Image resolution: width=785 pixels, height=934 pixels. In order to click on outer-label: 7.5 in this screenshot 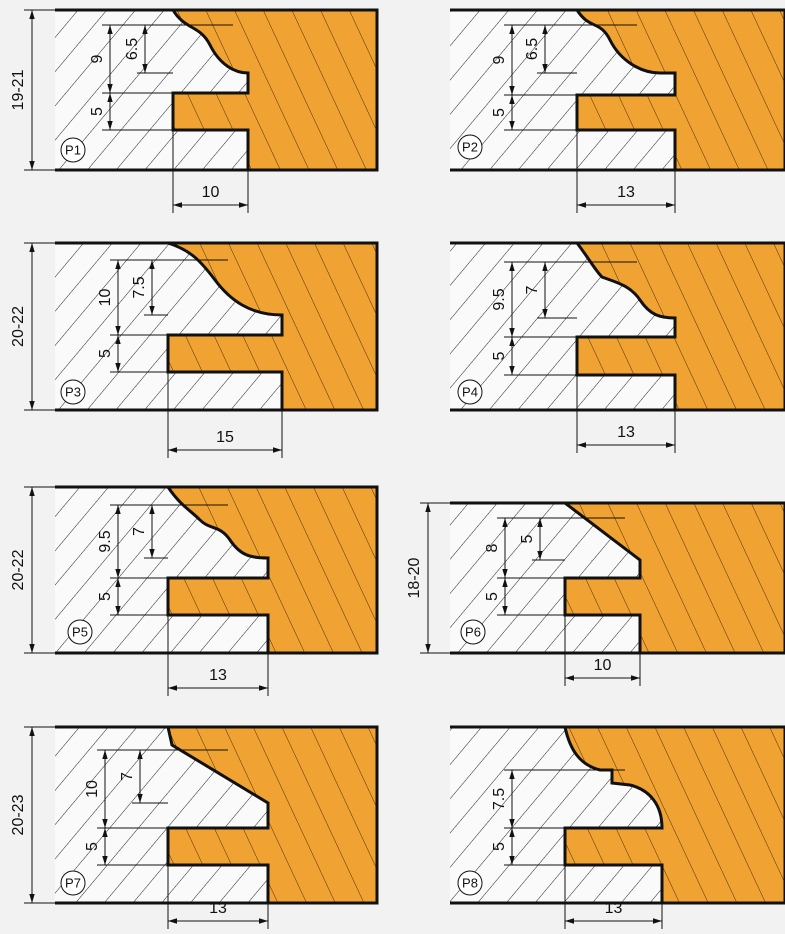, I will do `click(499, 799)`.